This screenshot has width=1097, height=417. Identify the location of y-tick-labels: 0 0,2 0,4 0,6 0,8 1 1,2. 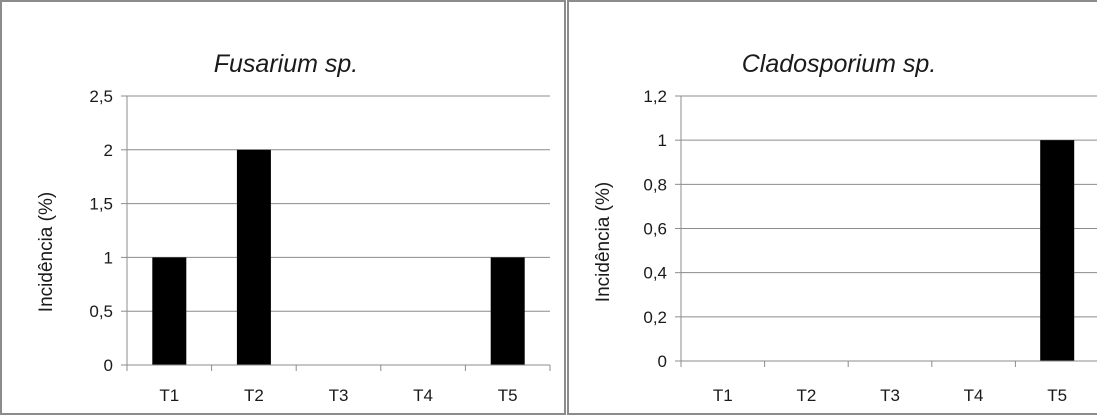
(655, 229).